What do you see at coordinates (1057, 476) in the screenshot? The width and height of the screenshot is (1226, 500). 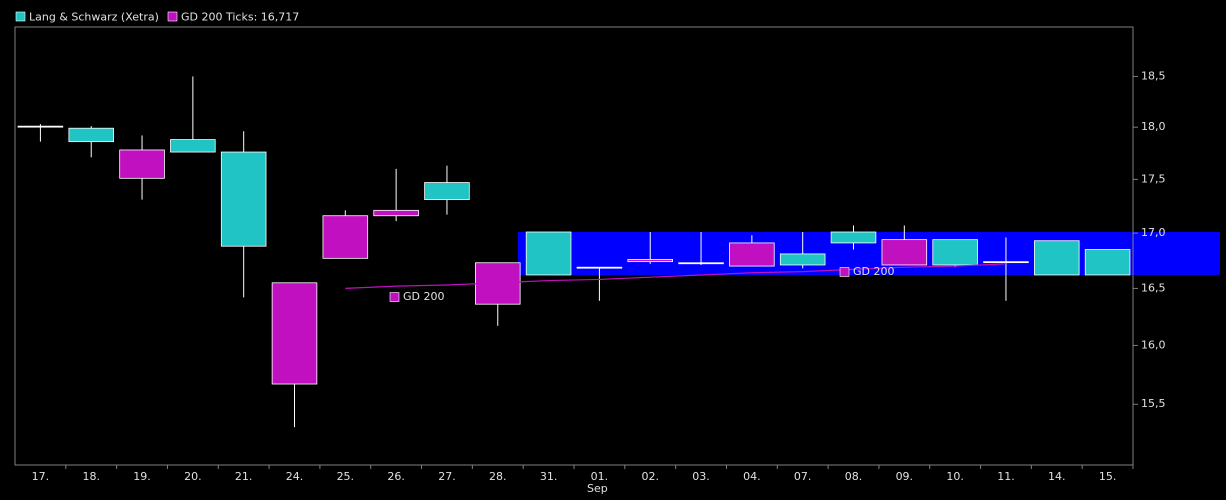 I see `x-tick-label: 14.` at bounding box center [1057, 476].